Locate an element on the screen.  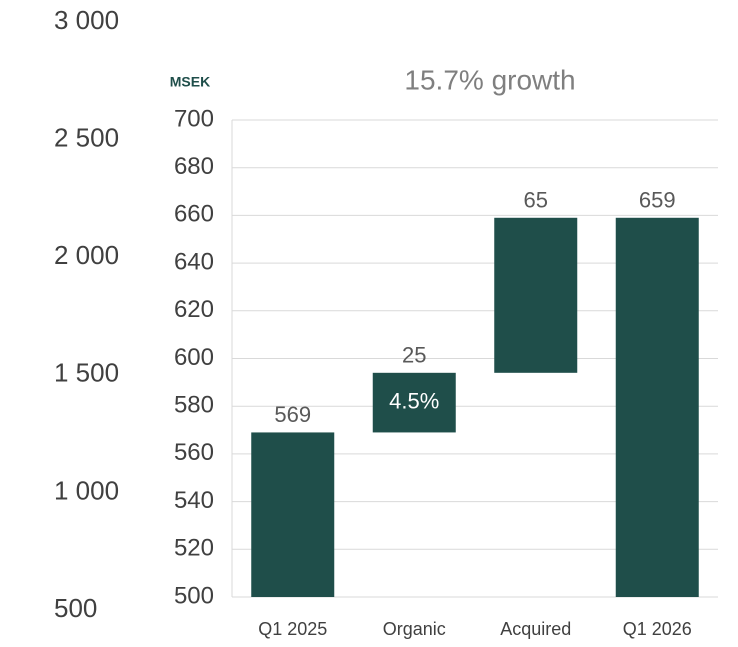
y-tick-label: 540 is located at coordinates (194, 500).